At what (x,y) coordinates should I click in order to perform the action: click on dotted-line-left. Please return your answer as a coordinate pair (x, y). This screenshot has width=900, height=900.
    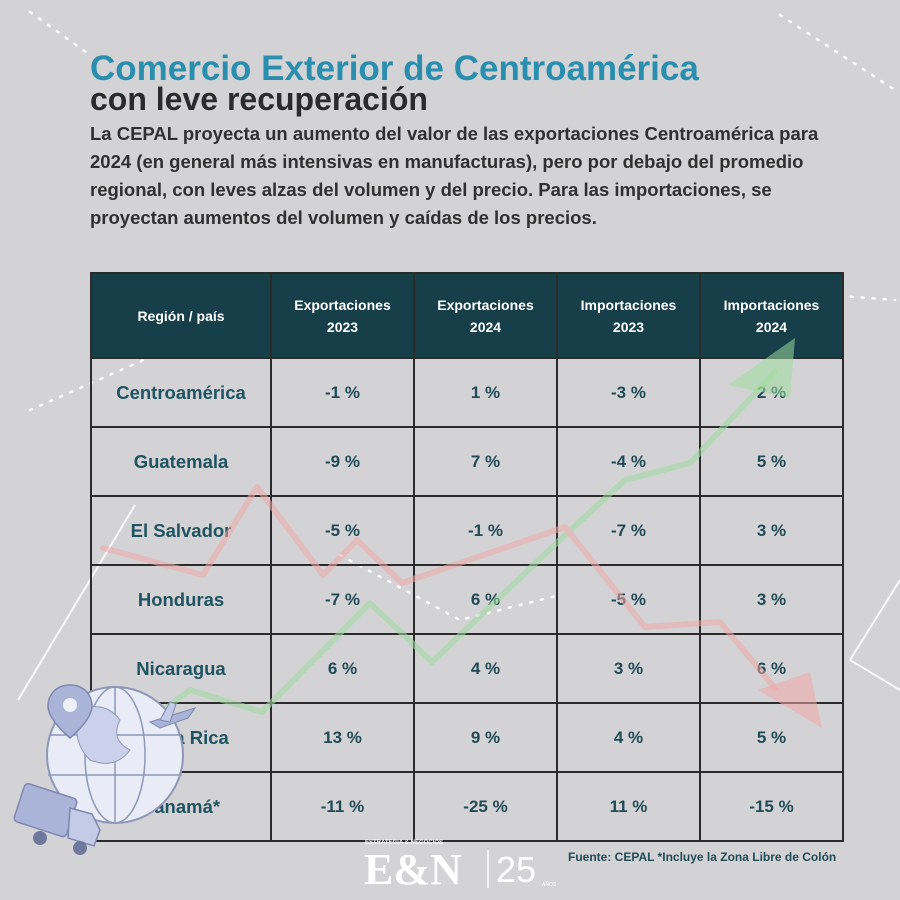
    Looking at the image, I should click on (155, 355).